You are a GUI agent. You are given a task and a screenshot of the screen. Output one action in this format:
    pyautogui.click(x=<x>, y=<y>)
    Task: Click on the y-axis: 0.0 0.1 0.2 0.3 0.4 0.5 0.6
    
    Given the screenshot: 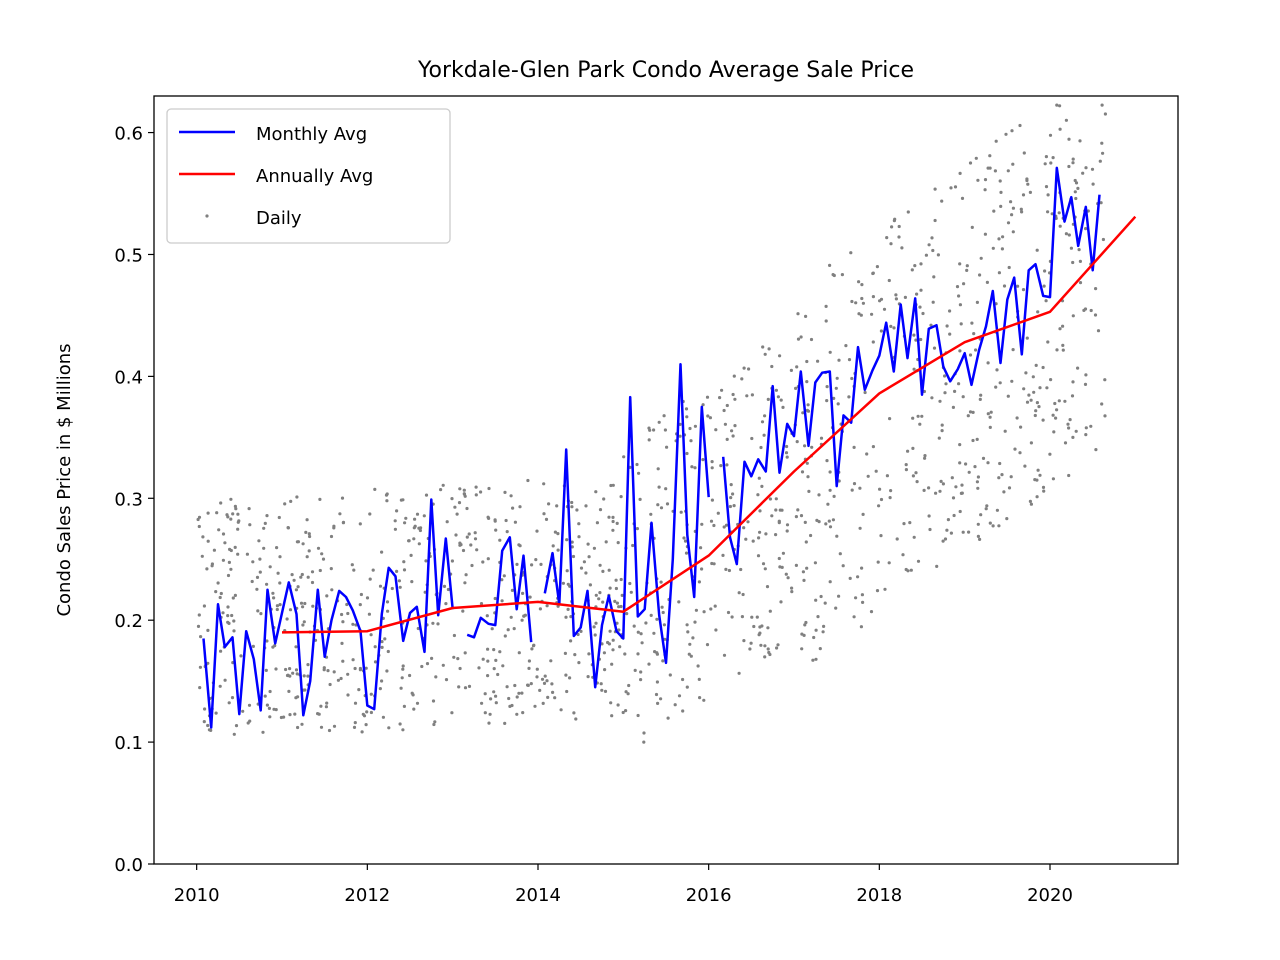 What is the action you would take?
    pyautogui.click(x=134, y=500)
    